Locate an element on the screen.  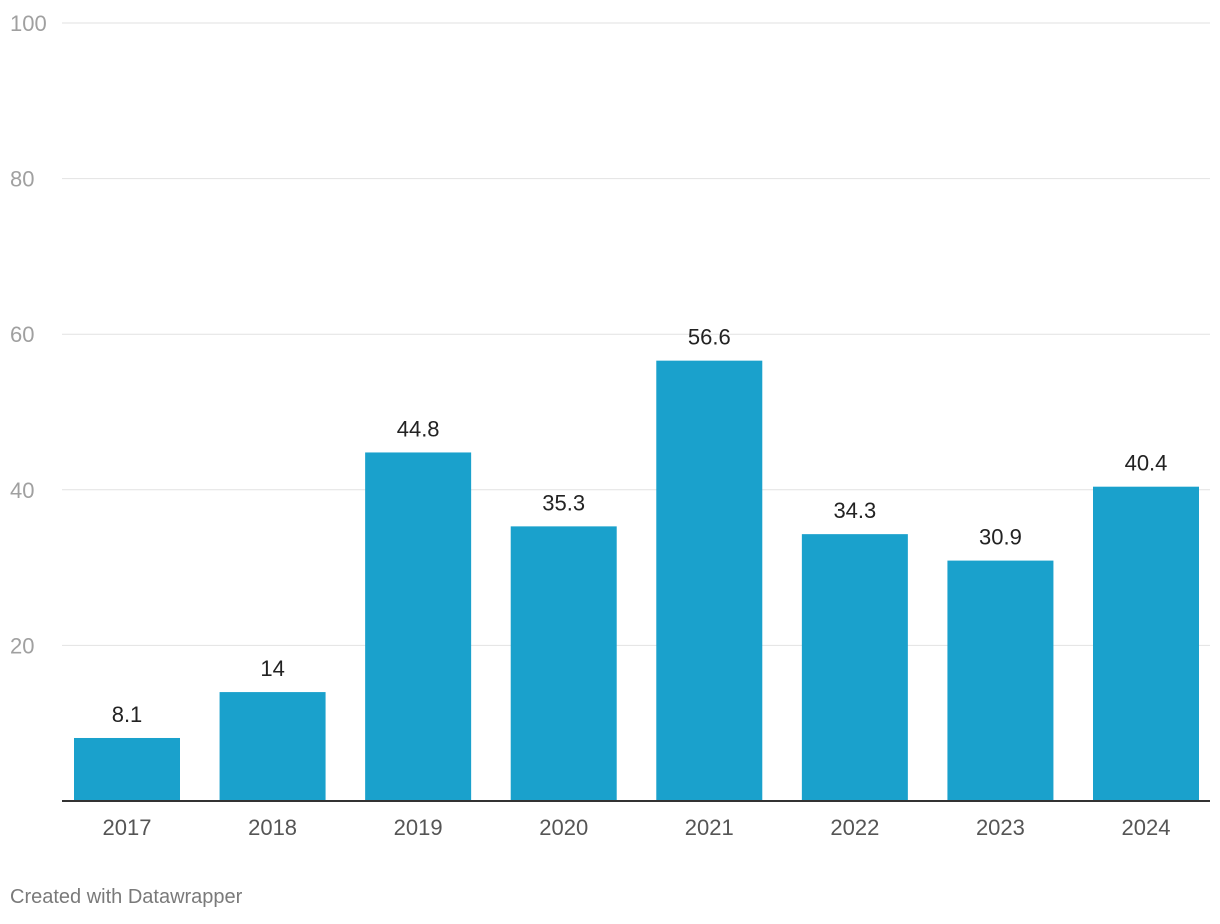
x-tick-label: 2022 is located at coordinates (854, 827).